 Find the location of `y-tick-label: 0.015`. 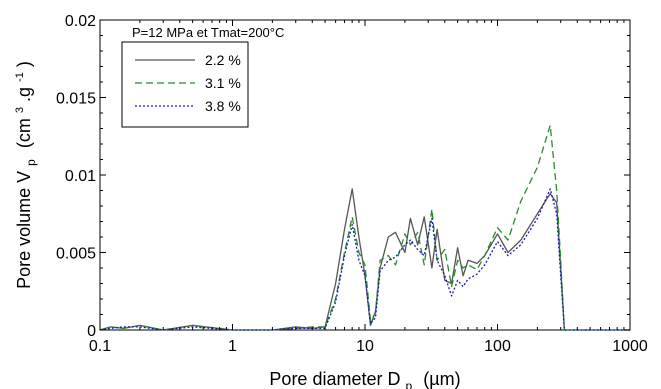

y-tick-label: 0.015 is located at coordinates (76, 99).